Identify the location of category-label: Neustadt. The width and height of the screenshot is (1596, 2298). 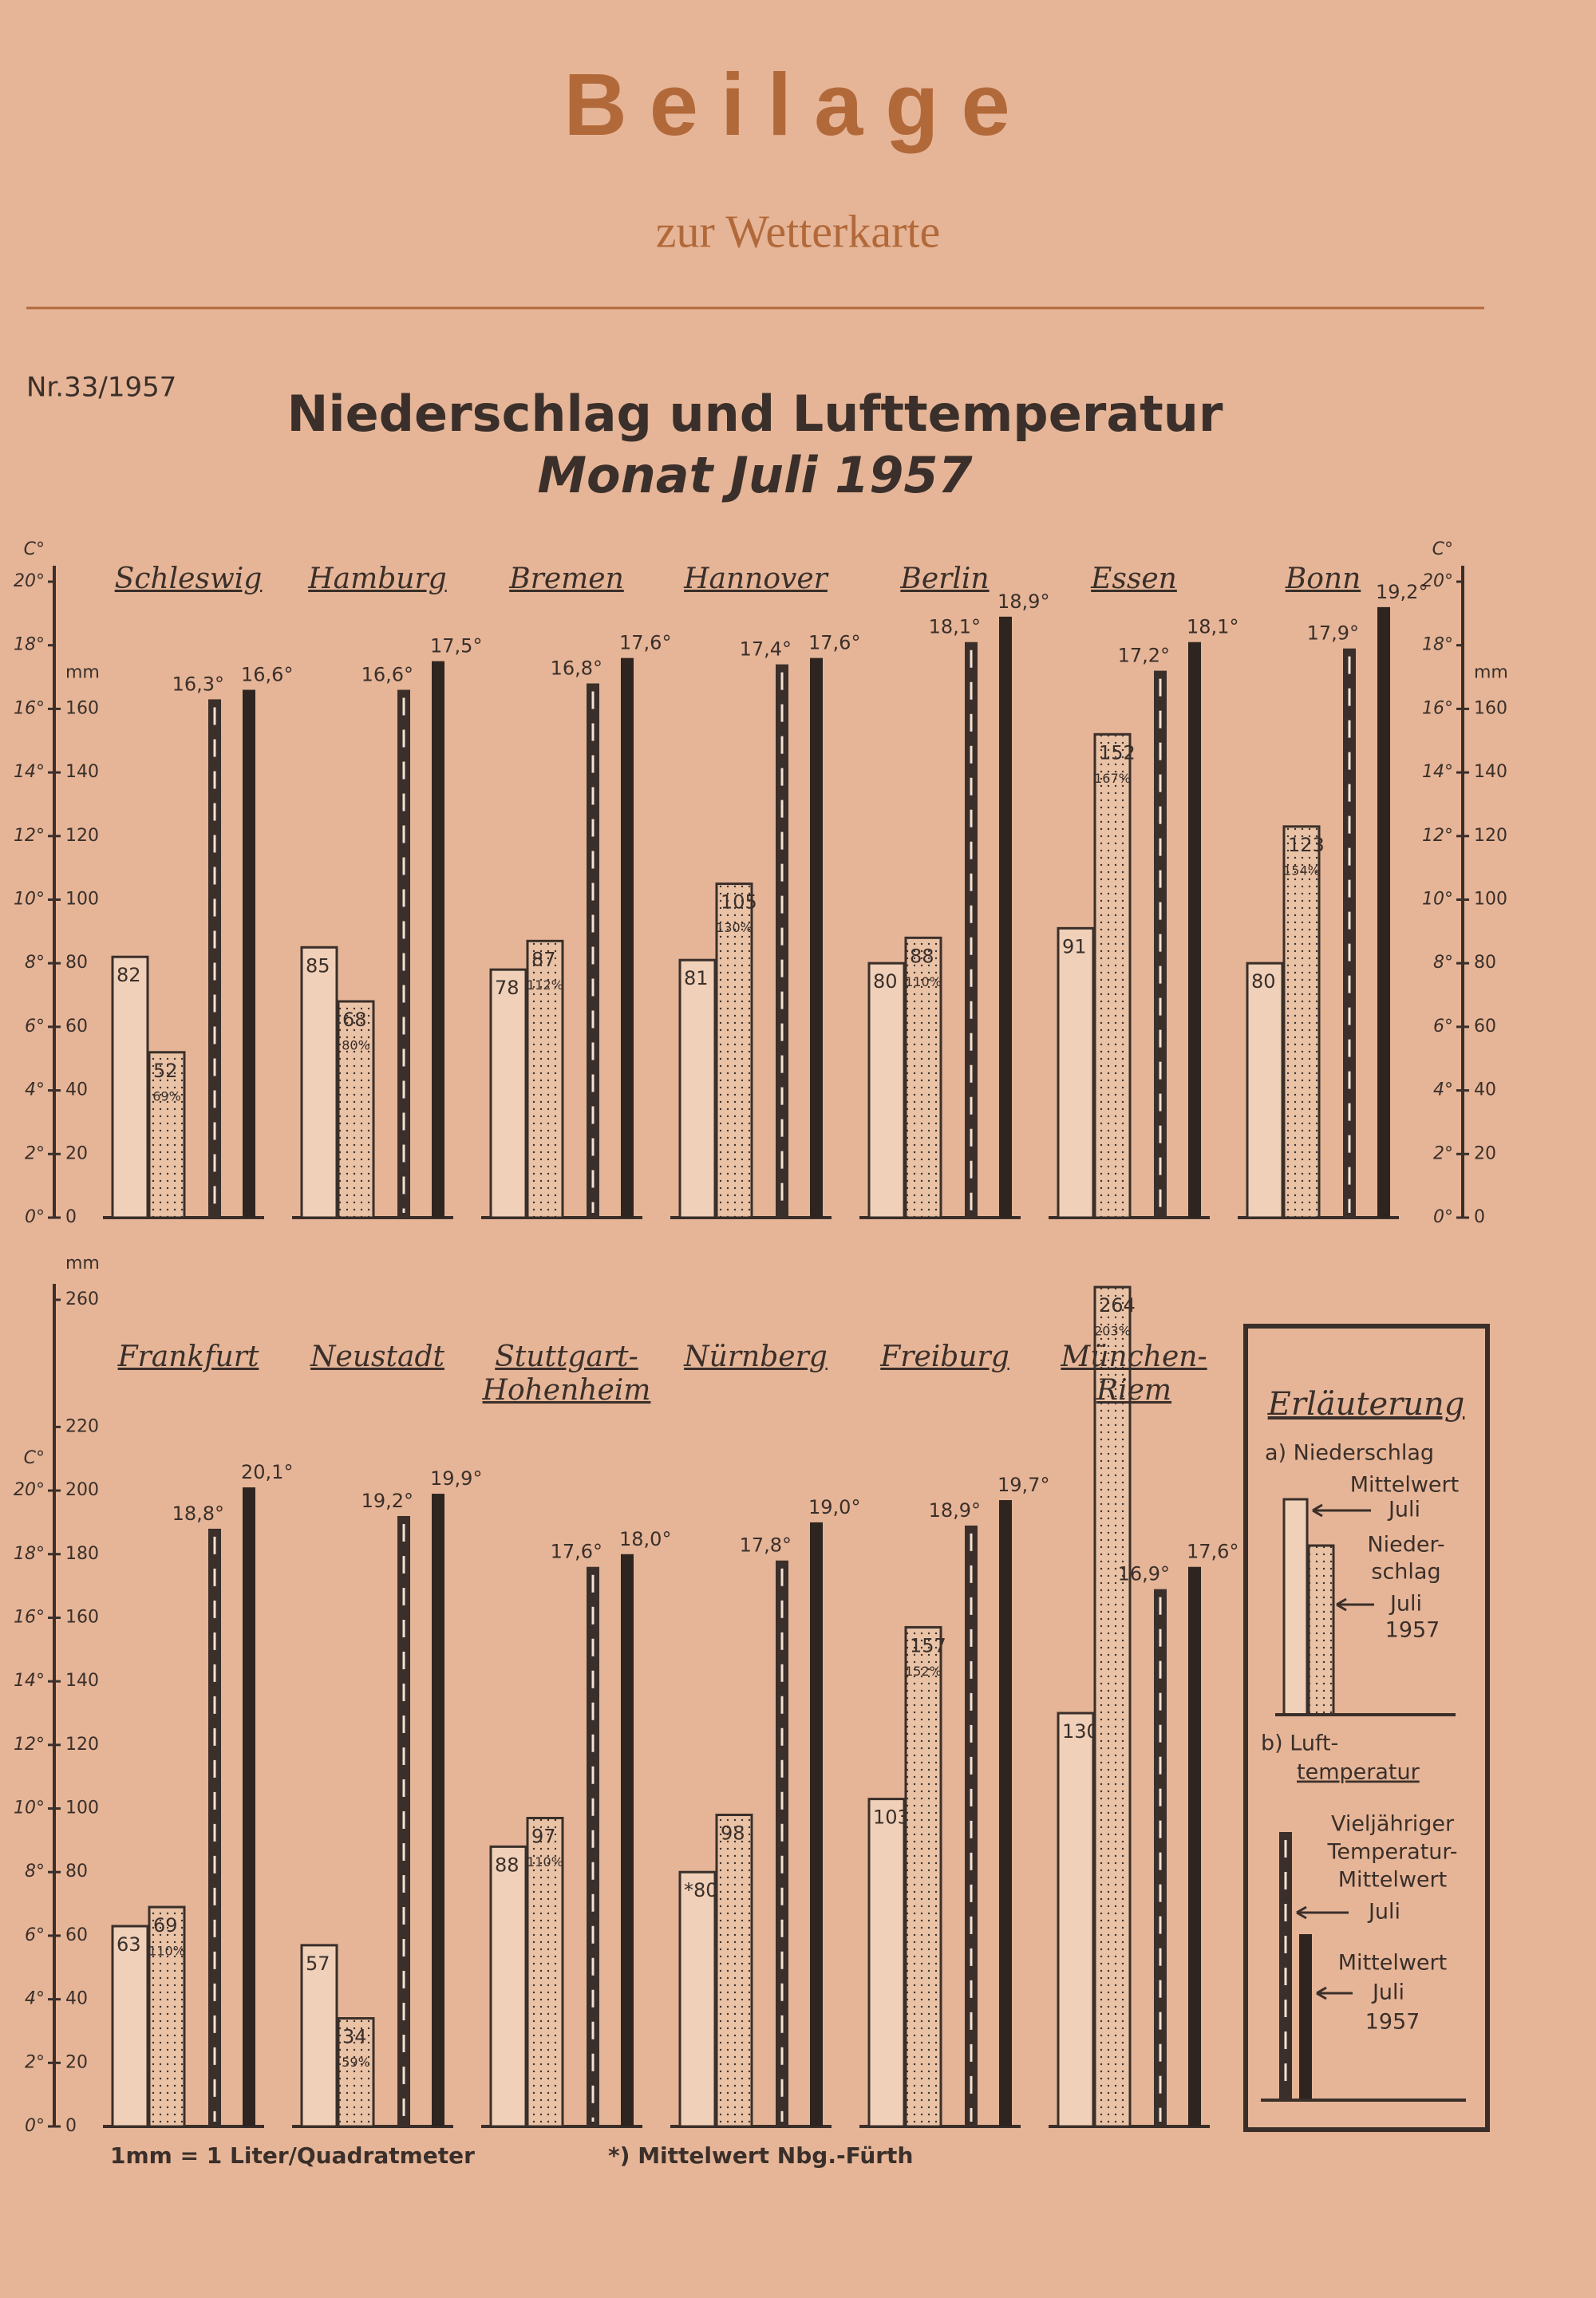
(377, 1357).